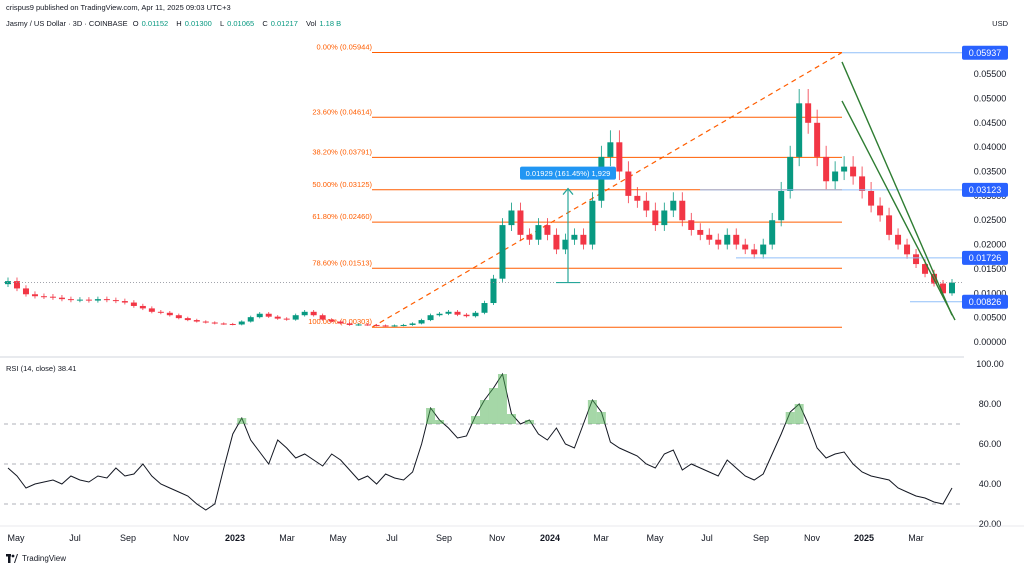 The height and width of the screenshot is (569, 1024). Describe the element at coordinates (990, 245) in the screenshot. I see `price-tick-label: 0.02000` at that location.